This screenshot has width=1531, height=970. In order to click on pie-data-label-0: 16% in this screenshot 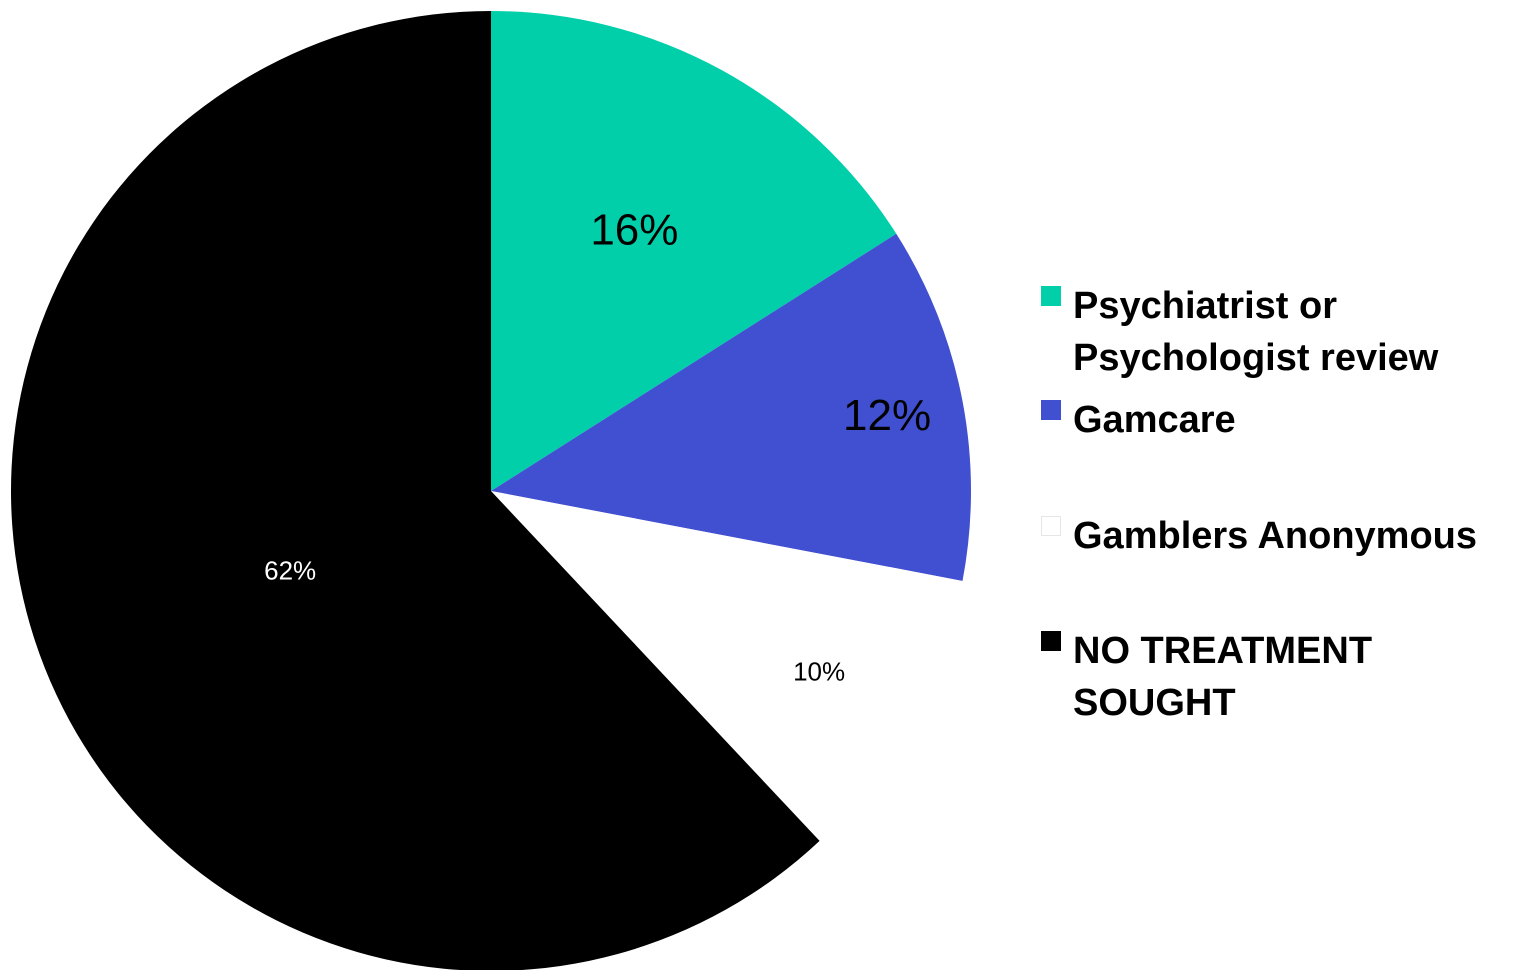, I will do `click(634, 230)`.